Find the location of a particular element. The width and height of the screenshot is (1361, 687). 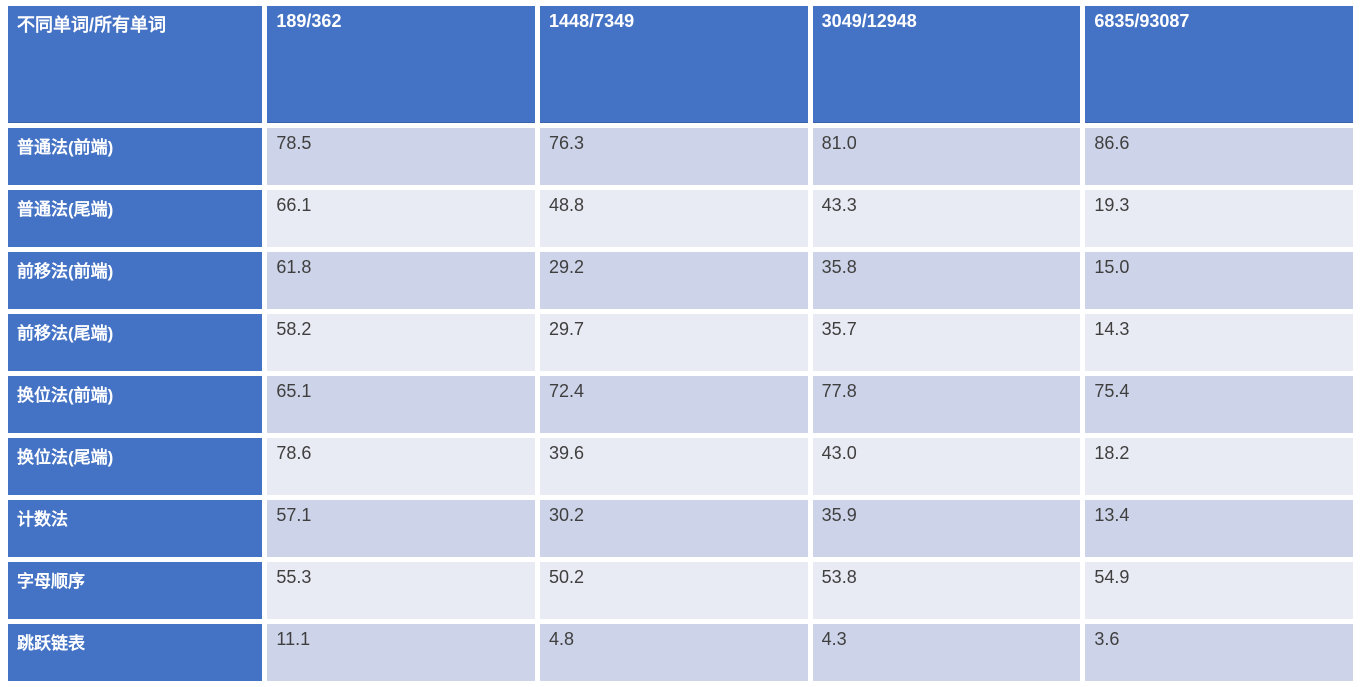

corner-header-cell: 不同单词/所有单词 is located at coordinates (135, 64).